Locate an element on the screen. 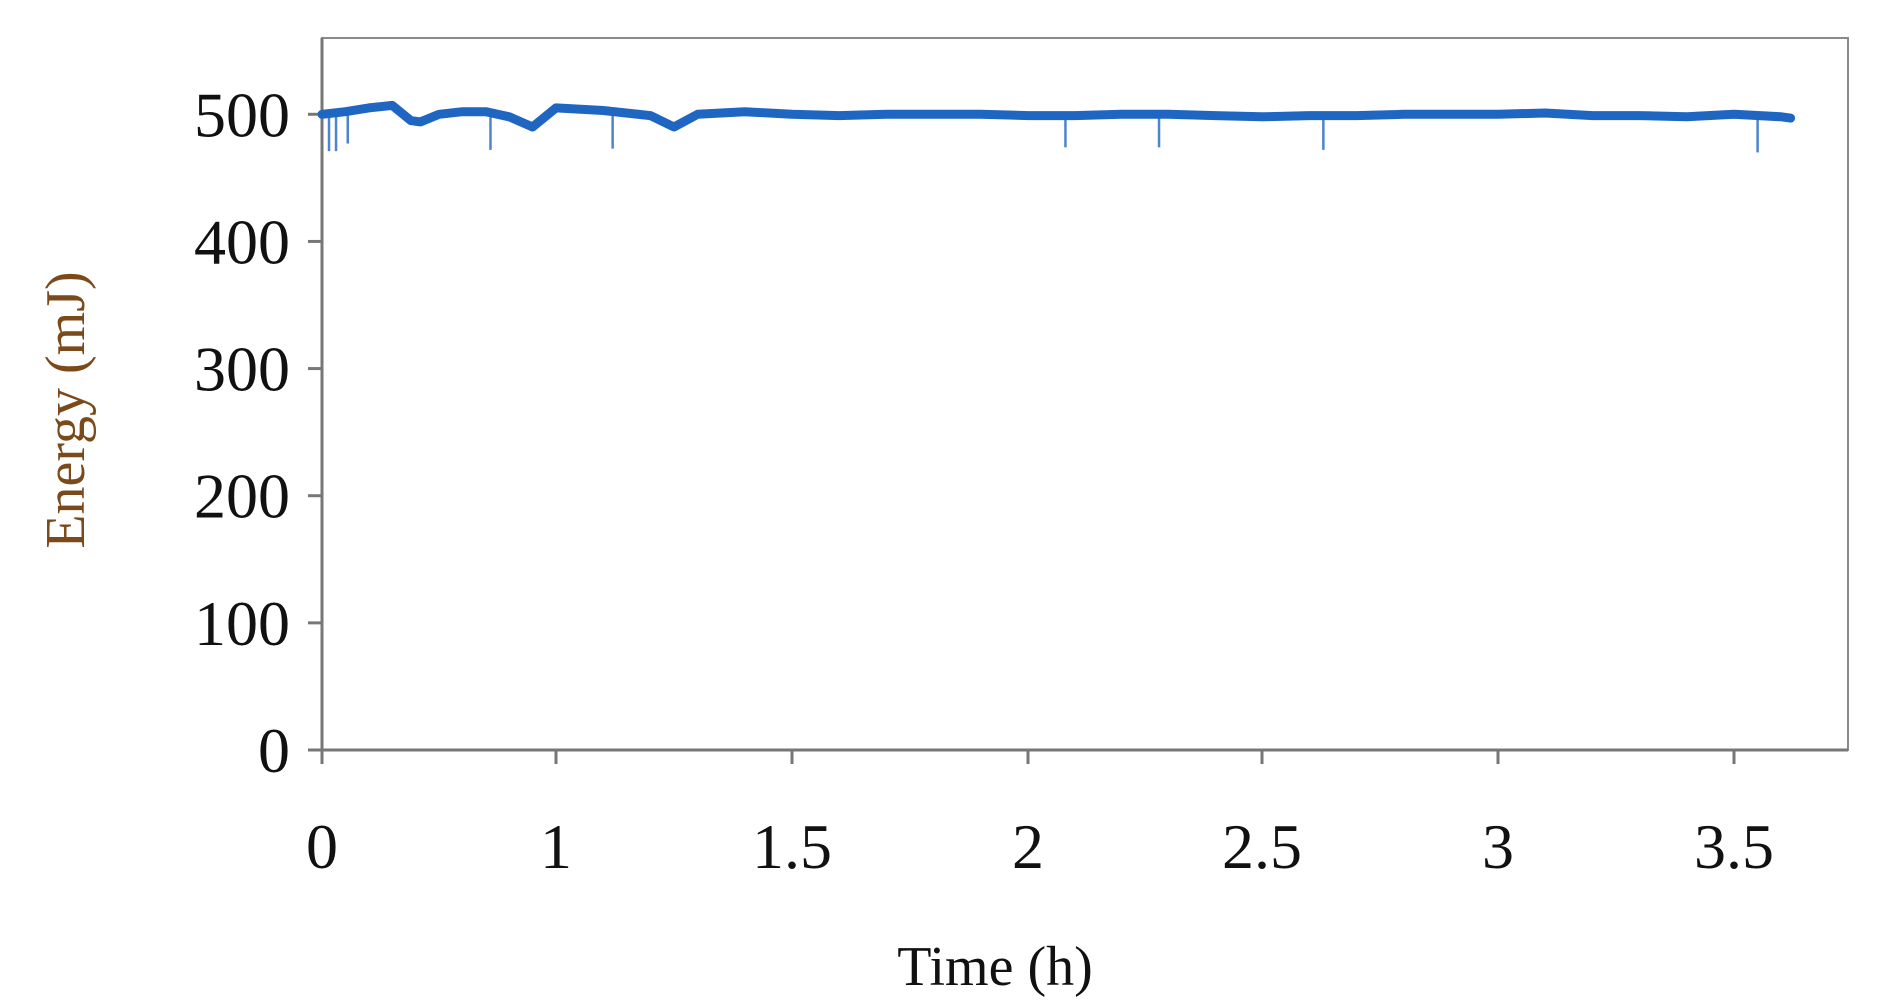 The height and width of the screenshot is (1008, 1890). x-tick-label: 2.5 is located at coordinates (1262, 846).